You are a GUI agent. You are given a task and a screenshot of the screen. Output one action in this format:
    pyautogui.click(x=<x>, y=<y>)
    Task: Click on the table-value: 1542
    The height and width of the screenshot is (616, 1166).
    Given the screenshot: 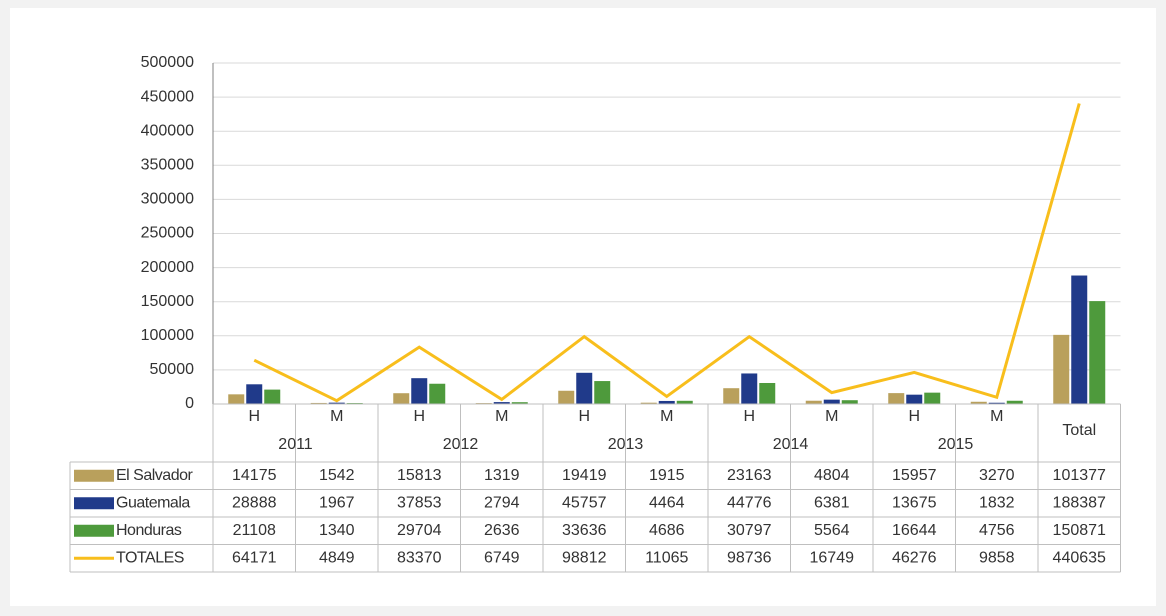 What is the action you would take?
    pyautogui.click(x=337, y=475)
    